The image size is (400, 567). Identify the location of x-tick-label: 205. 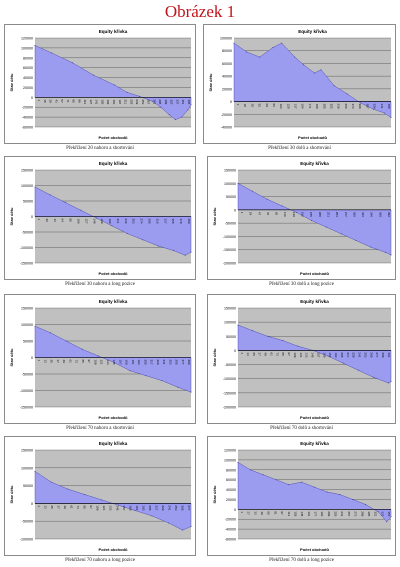
(324, 106).